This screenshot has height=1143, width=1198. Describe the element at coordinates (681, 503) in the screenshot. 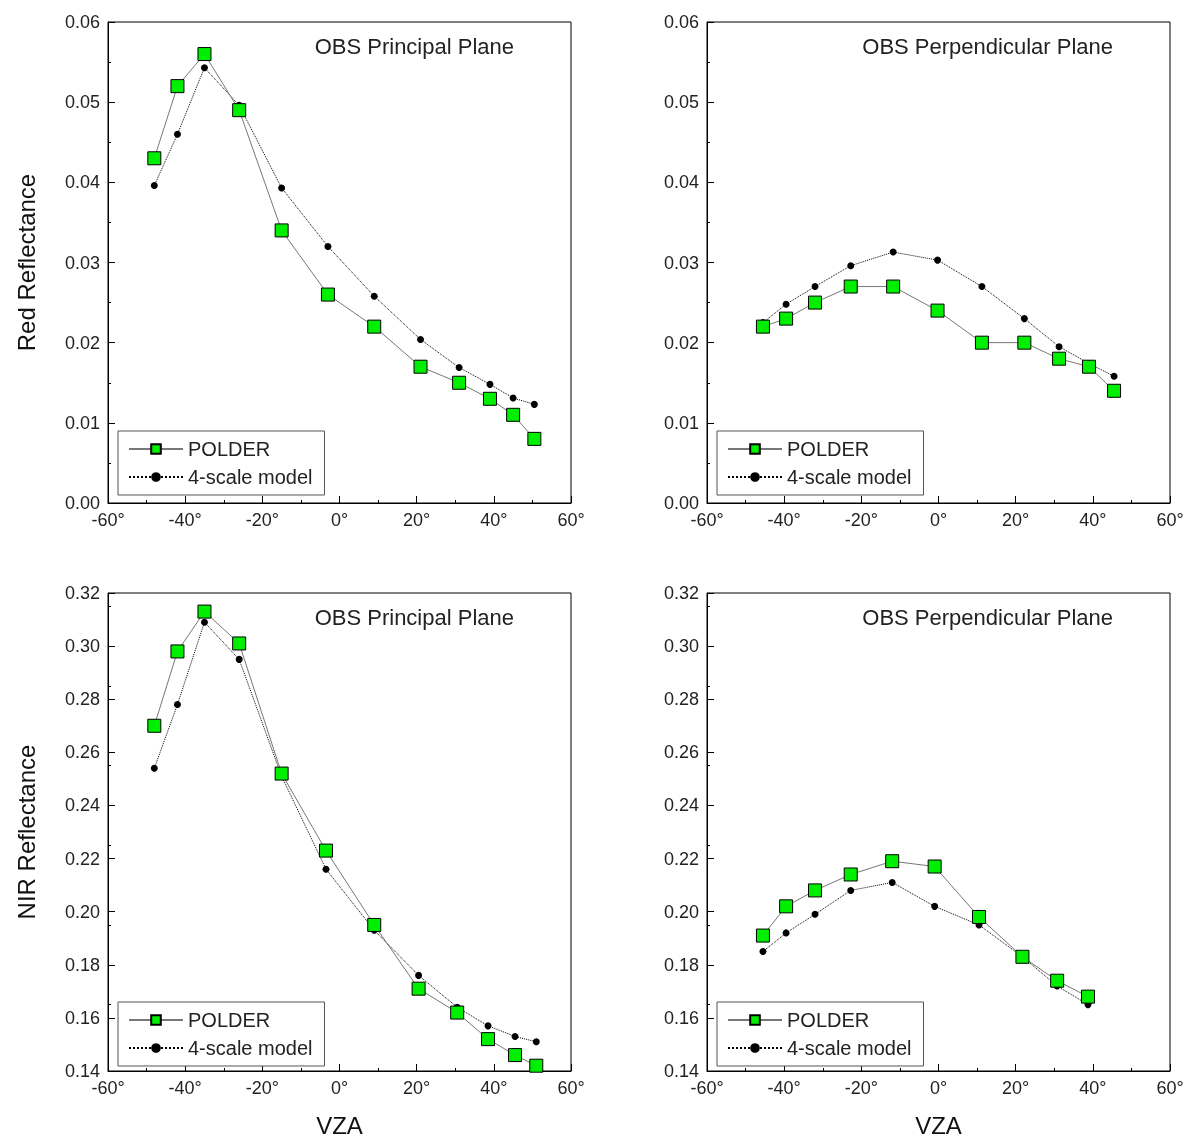

I see `y-tick-label: 0.00` at that location.